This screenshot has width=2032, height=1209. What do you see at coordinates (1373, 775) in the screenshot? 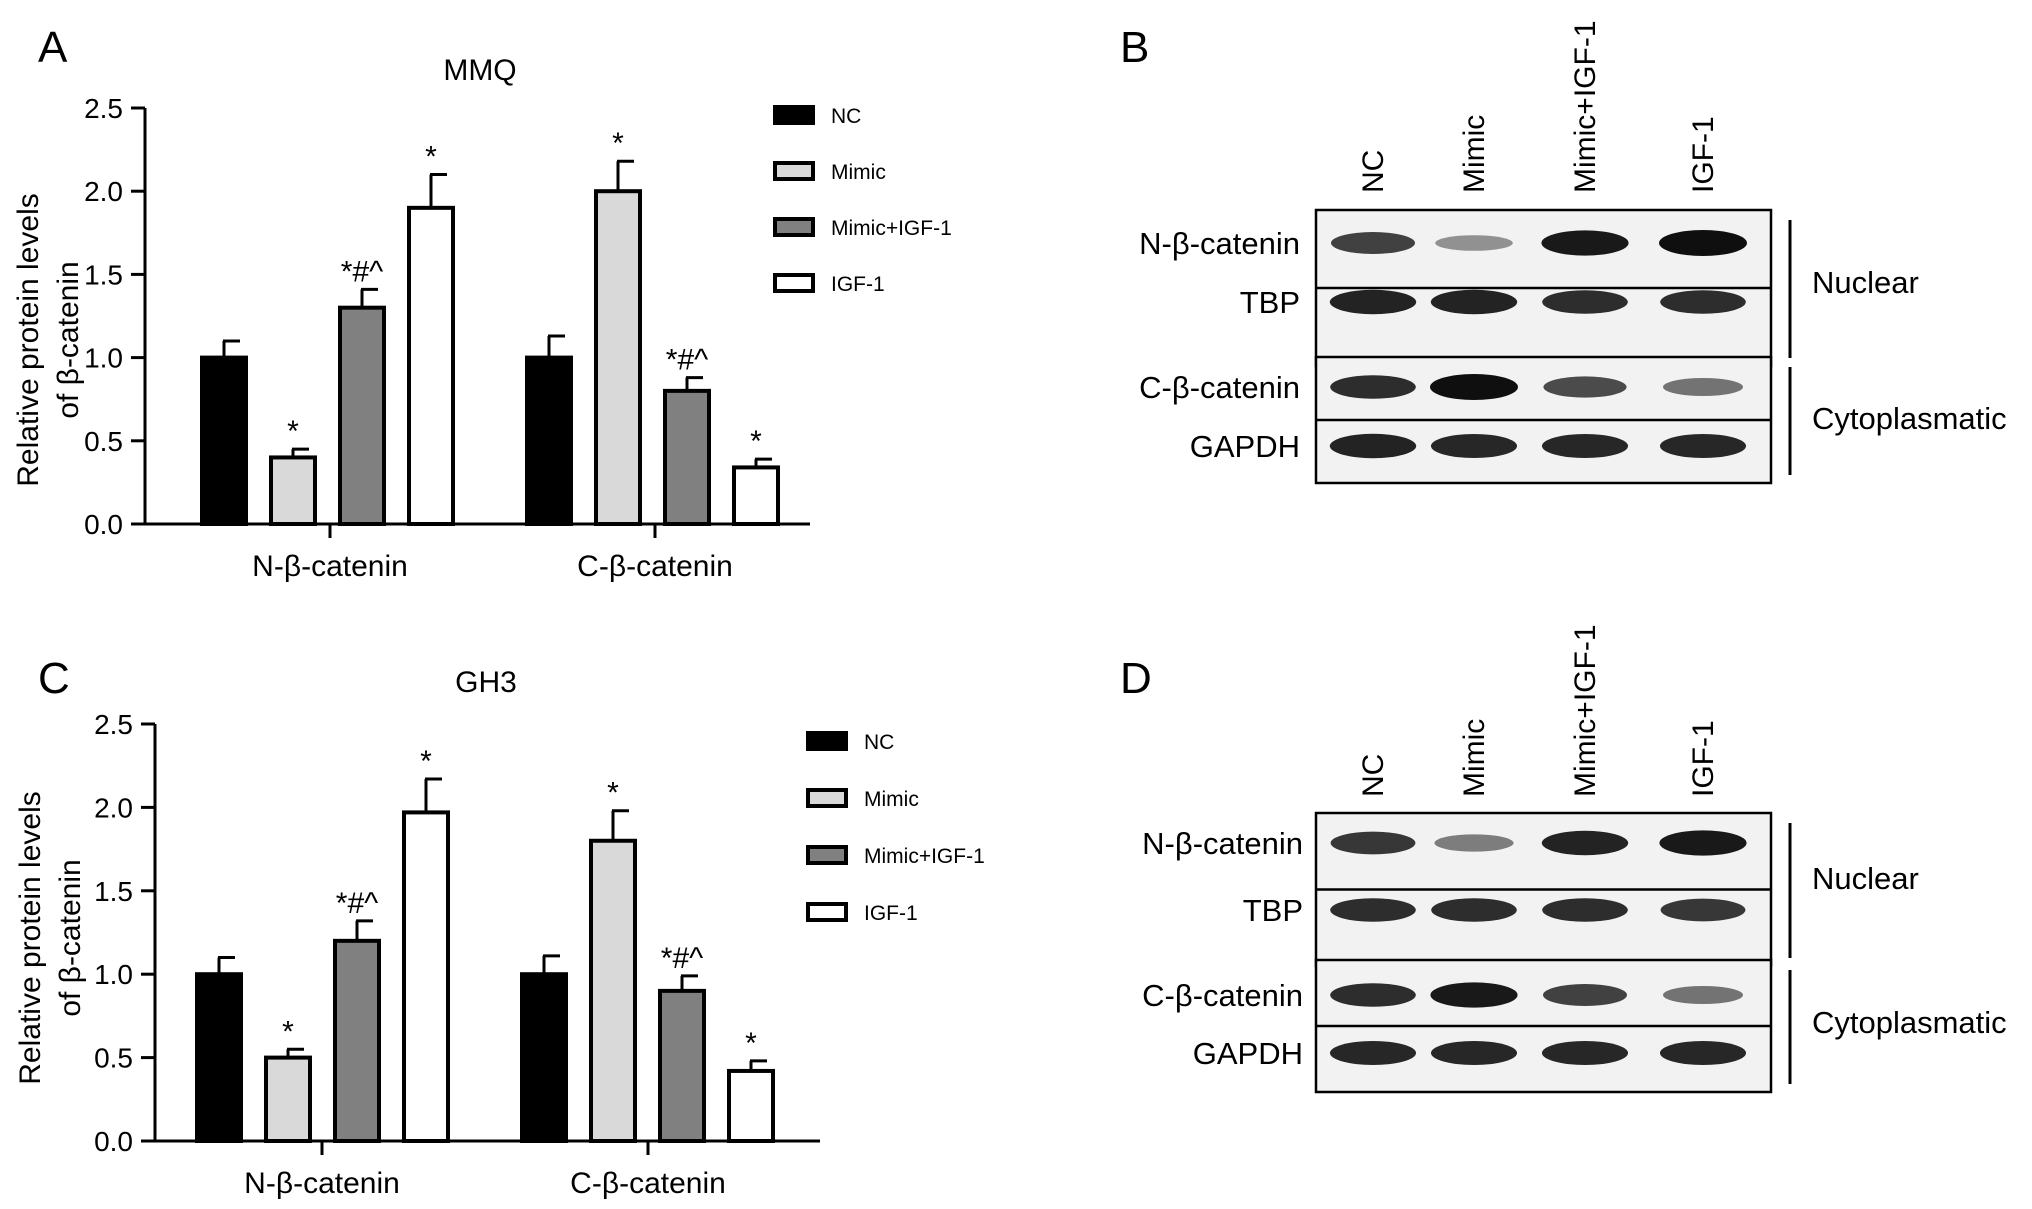
I see `lane-label: NC` at bounding box center [1373, 775].